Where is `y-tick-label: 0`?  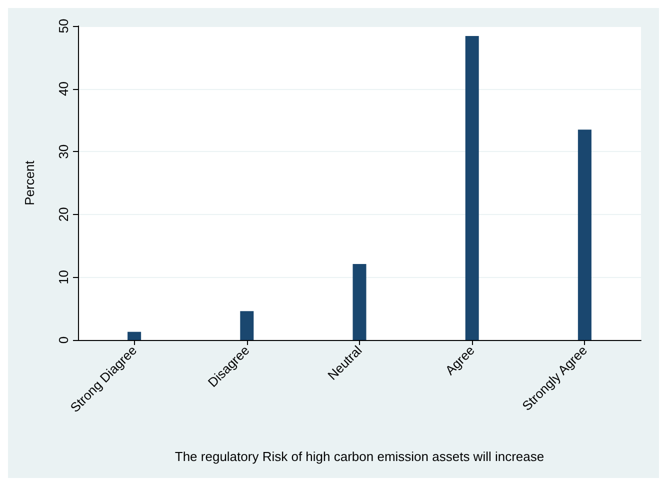
y-tick-label: 0 is located at coordinates (63, 340).